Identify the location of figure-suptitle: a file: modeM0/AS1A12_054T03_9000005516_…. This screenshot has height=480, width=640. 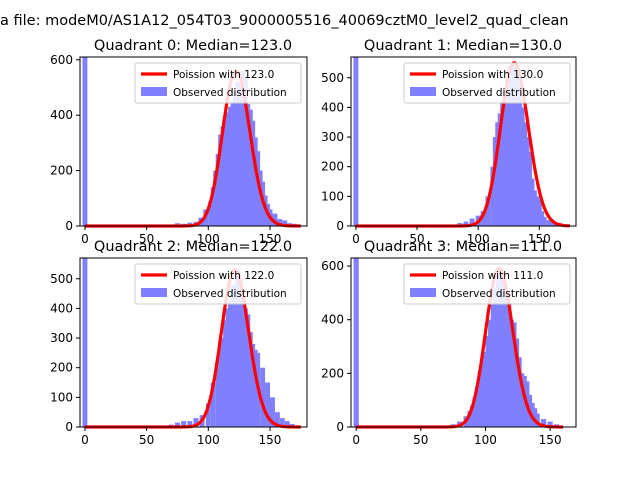
(284, 21).